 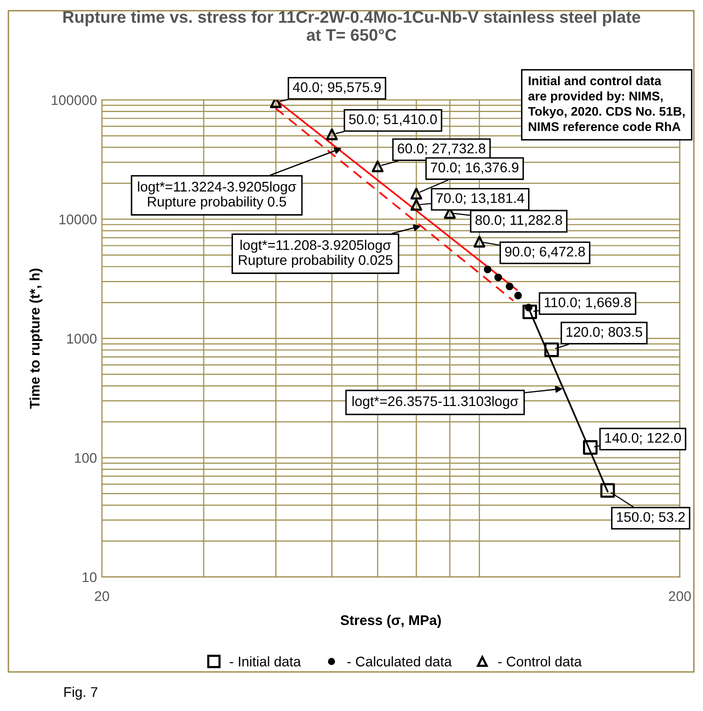 I want to click on y-tick-label: 10000, so click(x=78, y=219).